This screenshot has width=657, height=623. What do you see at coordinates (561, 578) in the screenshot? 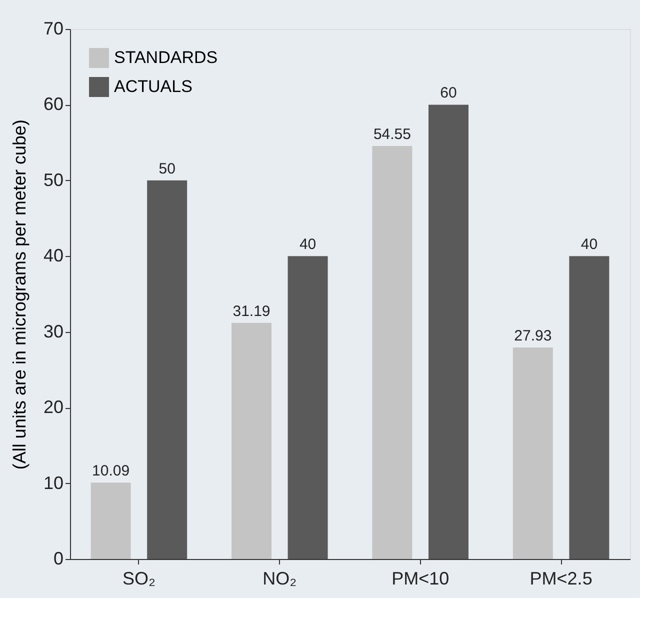
I see `x-tick-label: PM<2.5` at bounding box center [561, 578].